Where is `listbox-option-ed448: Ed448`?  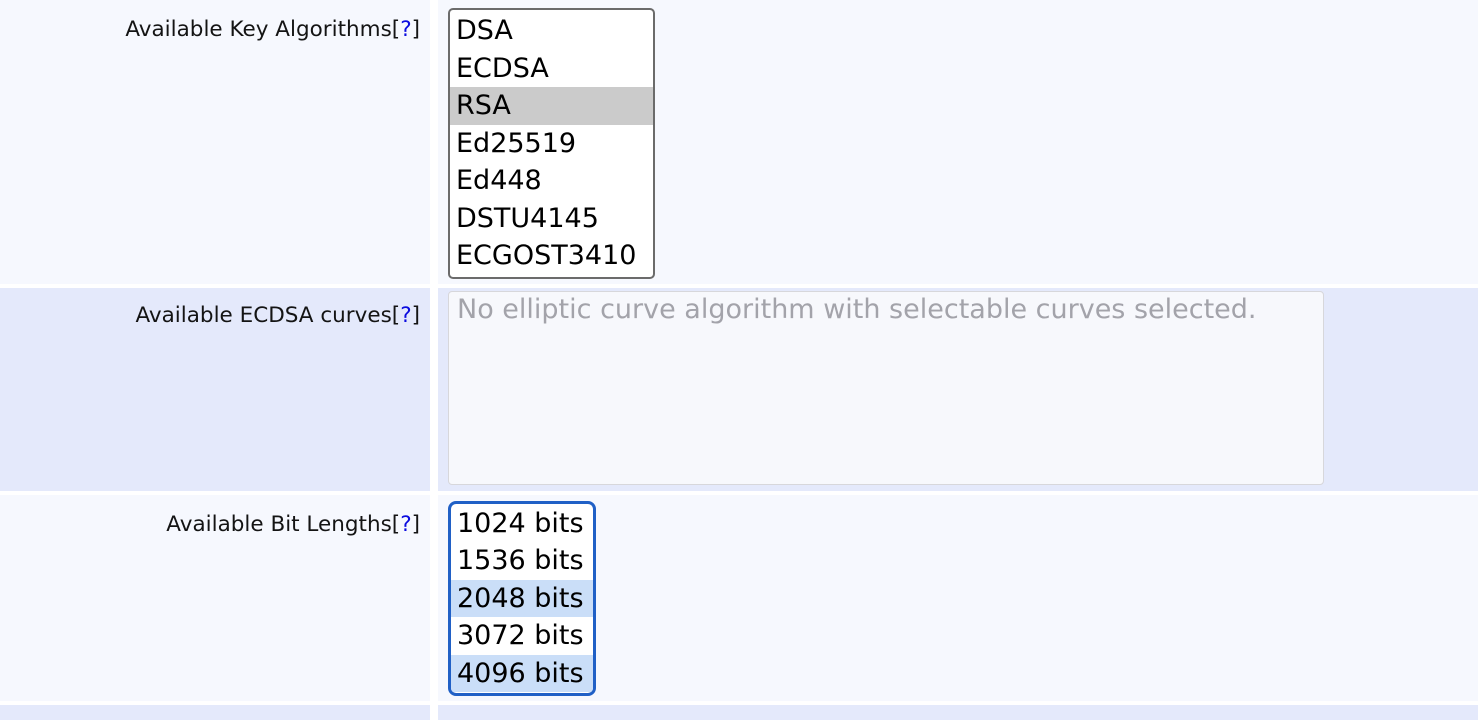
listbox-option-ed448: Ed448 is located at coordinates (499, 180).